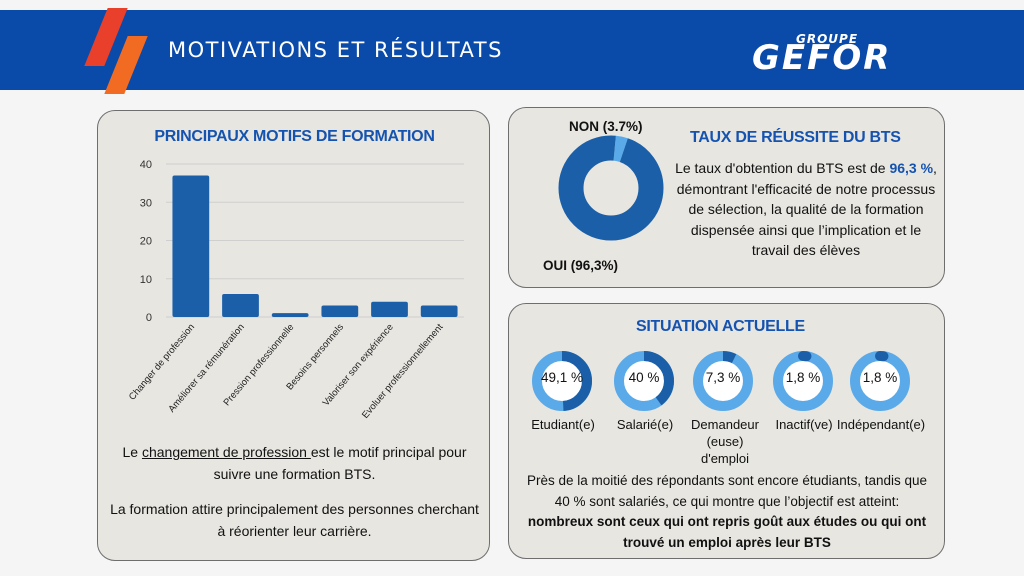 This screenshot has height=576, width=1024. I want to click on donut-label-non: NON (3.7%), so click(606, 126).